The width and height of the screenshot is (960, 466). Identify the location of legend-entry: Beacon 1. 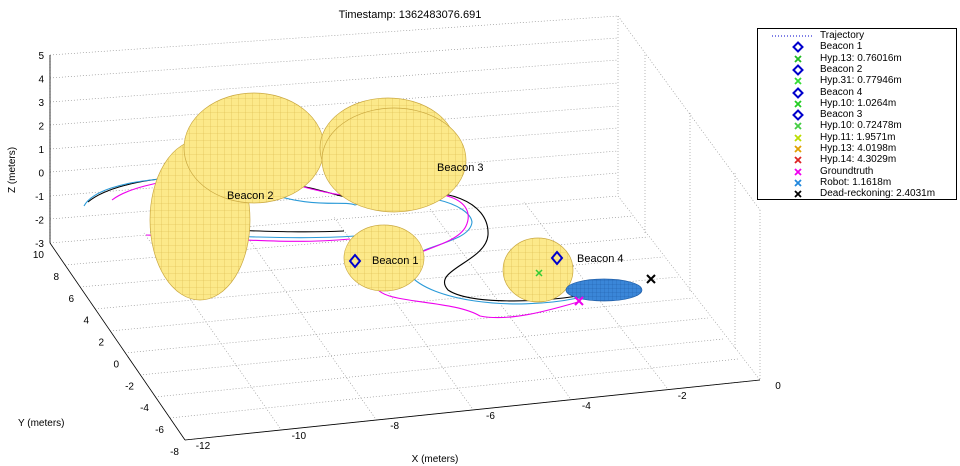
(858, 47).